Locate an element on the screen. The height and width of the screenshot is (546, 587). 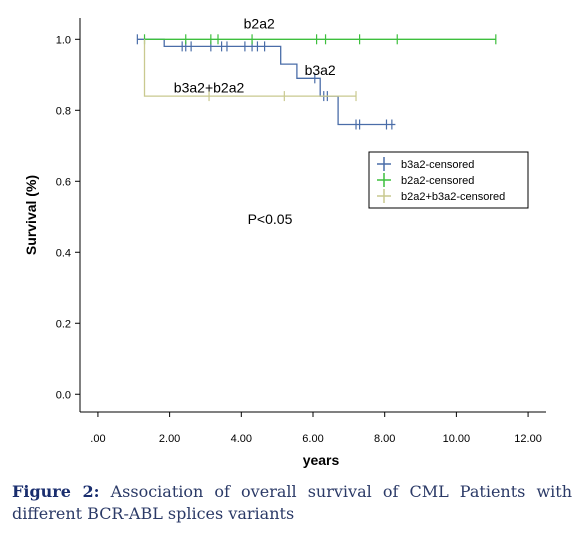
x-axis-label: years is located at coordinates (321, 460).